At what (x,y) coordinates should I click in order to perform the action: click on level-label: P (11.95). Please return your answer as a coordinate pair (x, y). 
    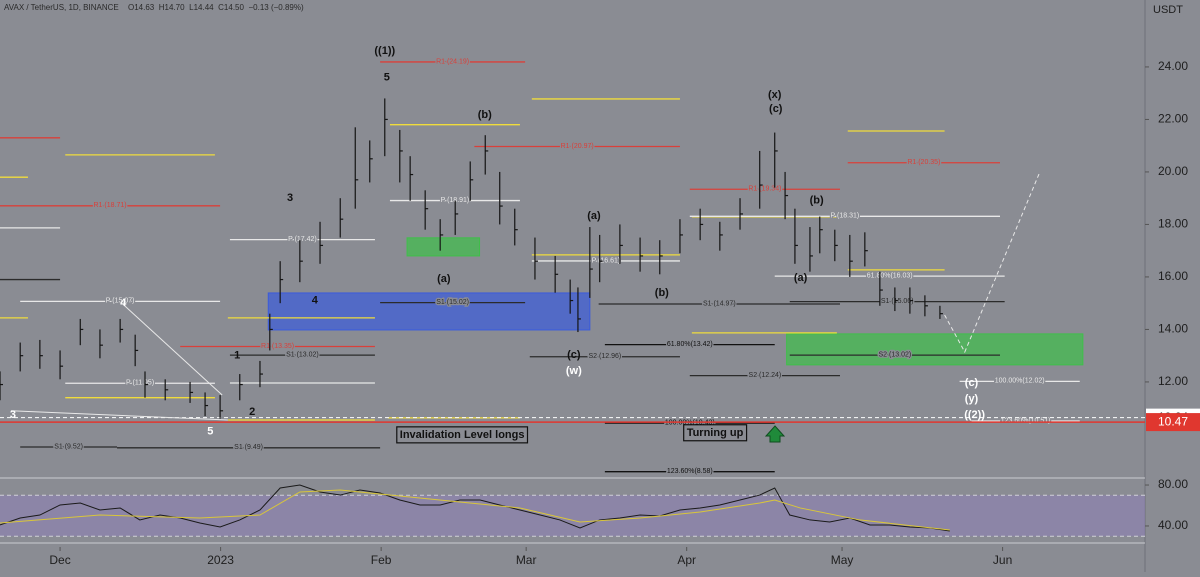
    Looking at the image, I should click on (140, 383).